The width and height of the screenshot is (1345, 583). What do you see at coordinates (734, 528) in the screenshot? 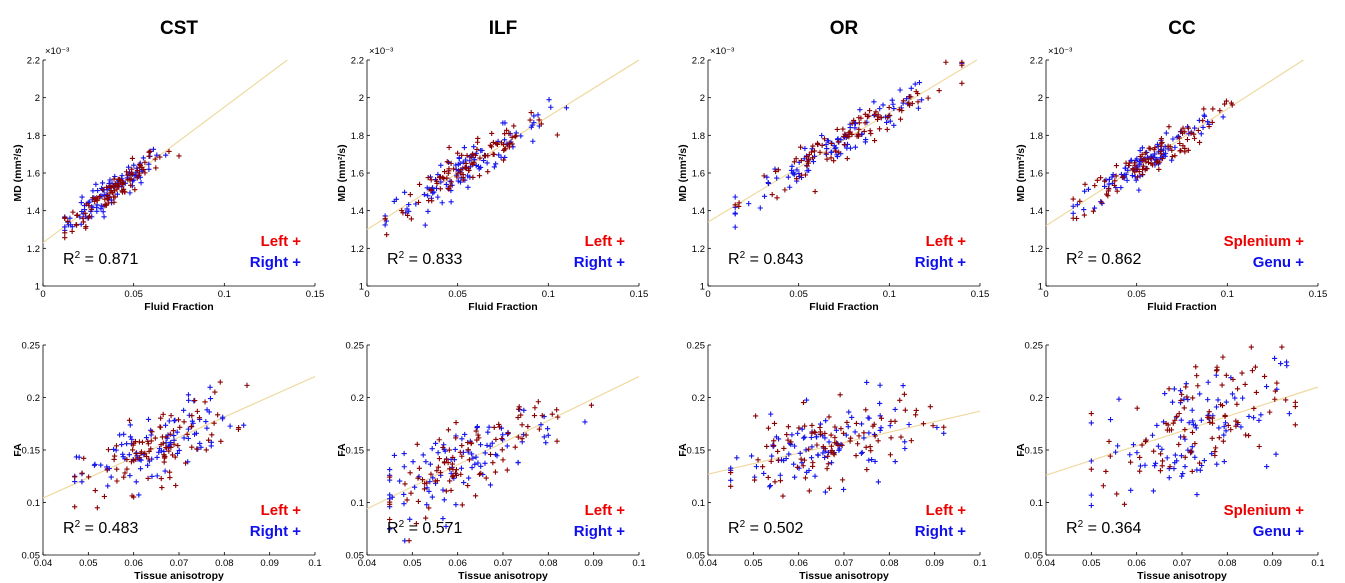
I see `r-squared-symbol: R` at bounding box center [734, 528].